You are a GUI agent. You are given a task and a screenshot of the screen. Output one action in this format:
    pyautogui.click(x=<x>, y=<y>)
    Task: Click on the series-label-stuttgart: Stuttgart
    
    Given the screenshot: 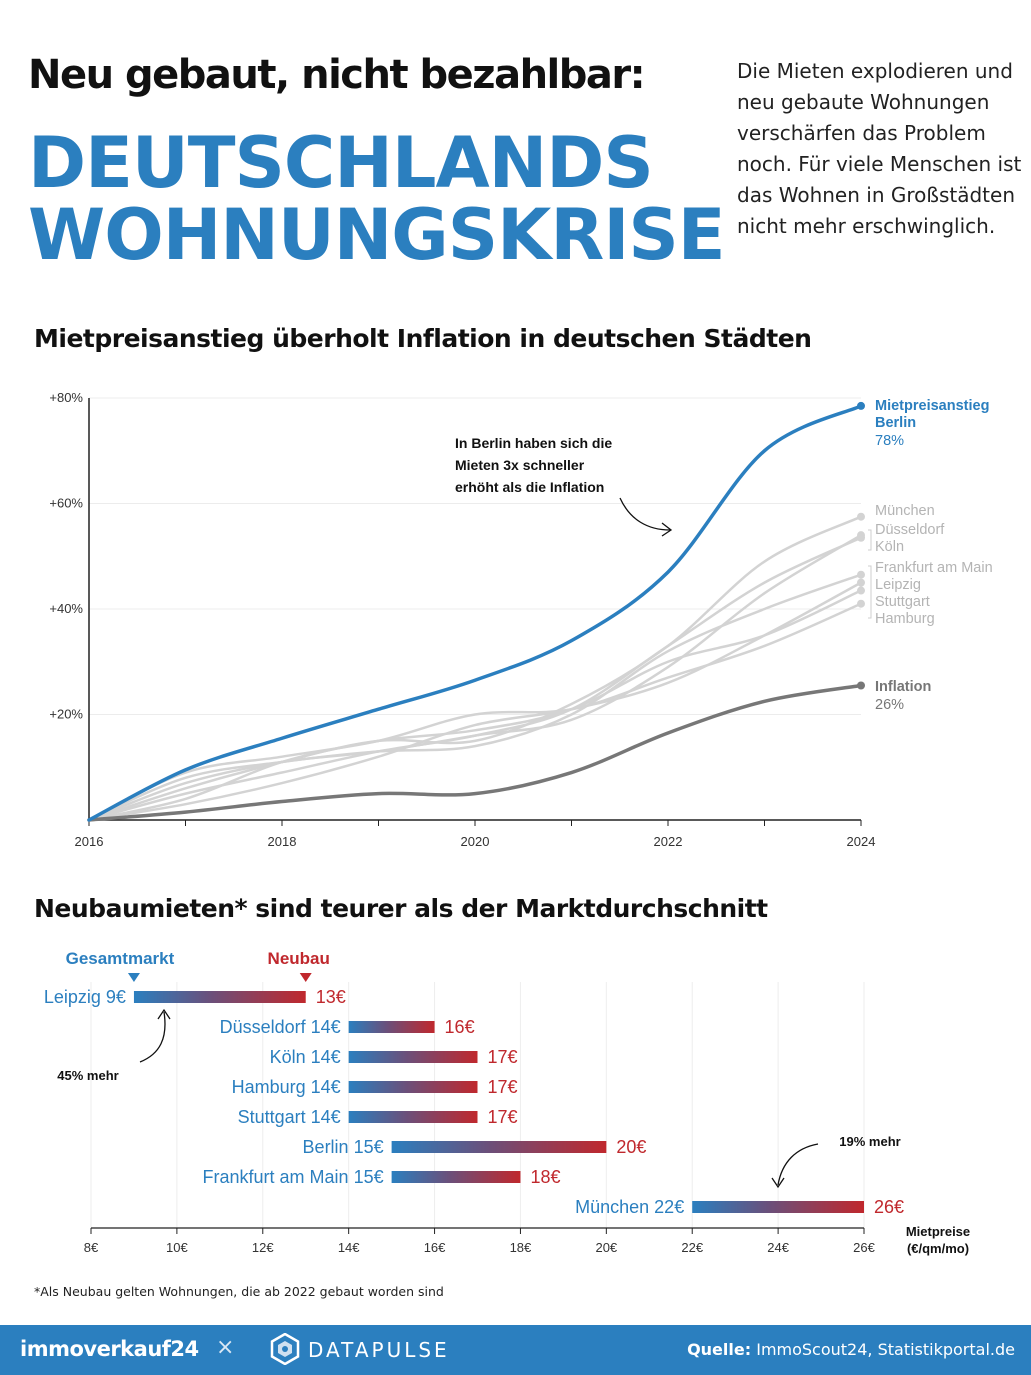 What is the action you would take?
    pyautogui.click(x=902, y=602)
    